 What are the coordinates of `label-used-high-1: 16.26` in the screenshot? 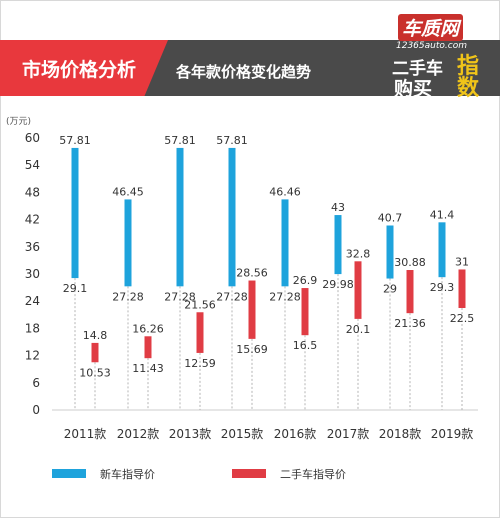 It's located at (148, 328).